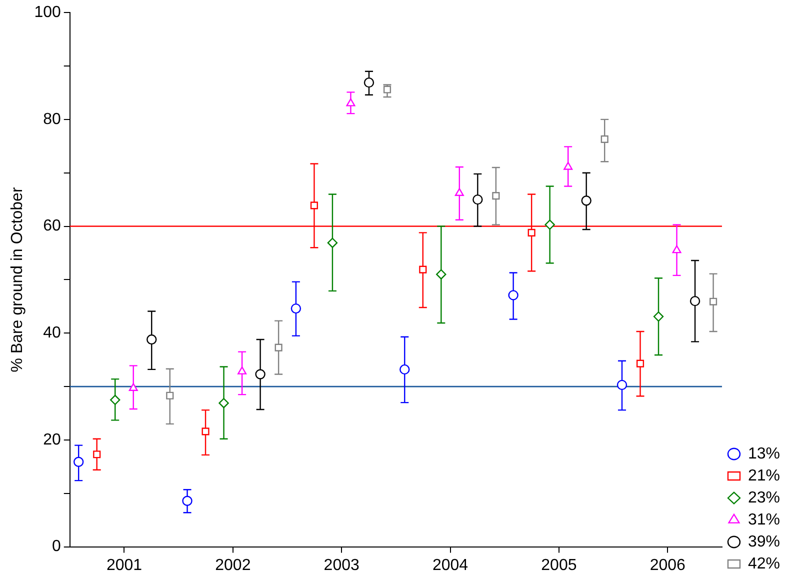 The height and width of the screenshot is (580, 794). What do you see at coordinates (764, 497) in the screenshot?
I see `legend-label: 23%` at bounding box center [764, 497].